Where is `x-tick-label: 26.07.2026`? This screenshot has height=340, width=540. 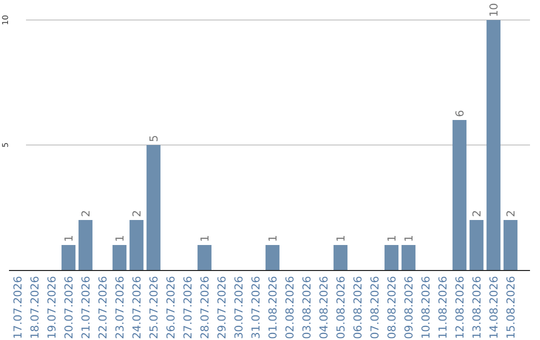
x-tick-label: 26.07.2026 is located at coordinates (171, 307).